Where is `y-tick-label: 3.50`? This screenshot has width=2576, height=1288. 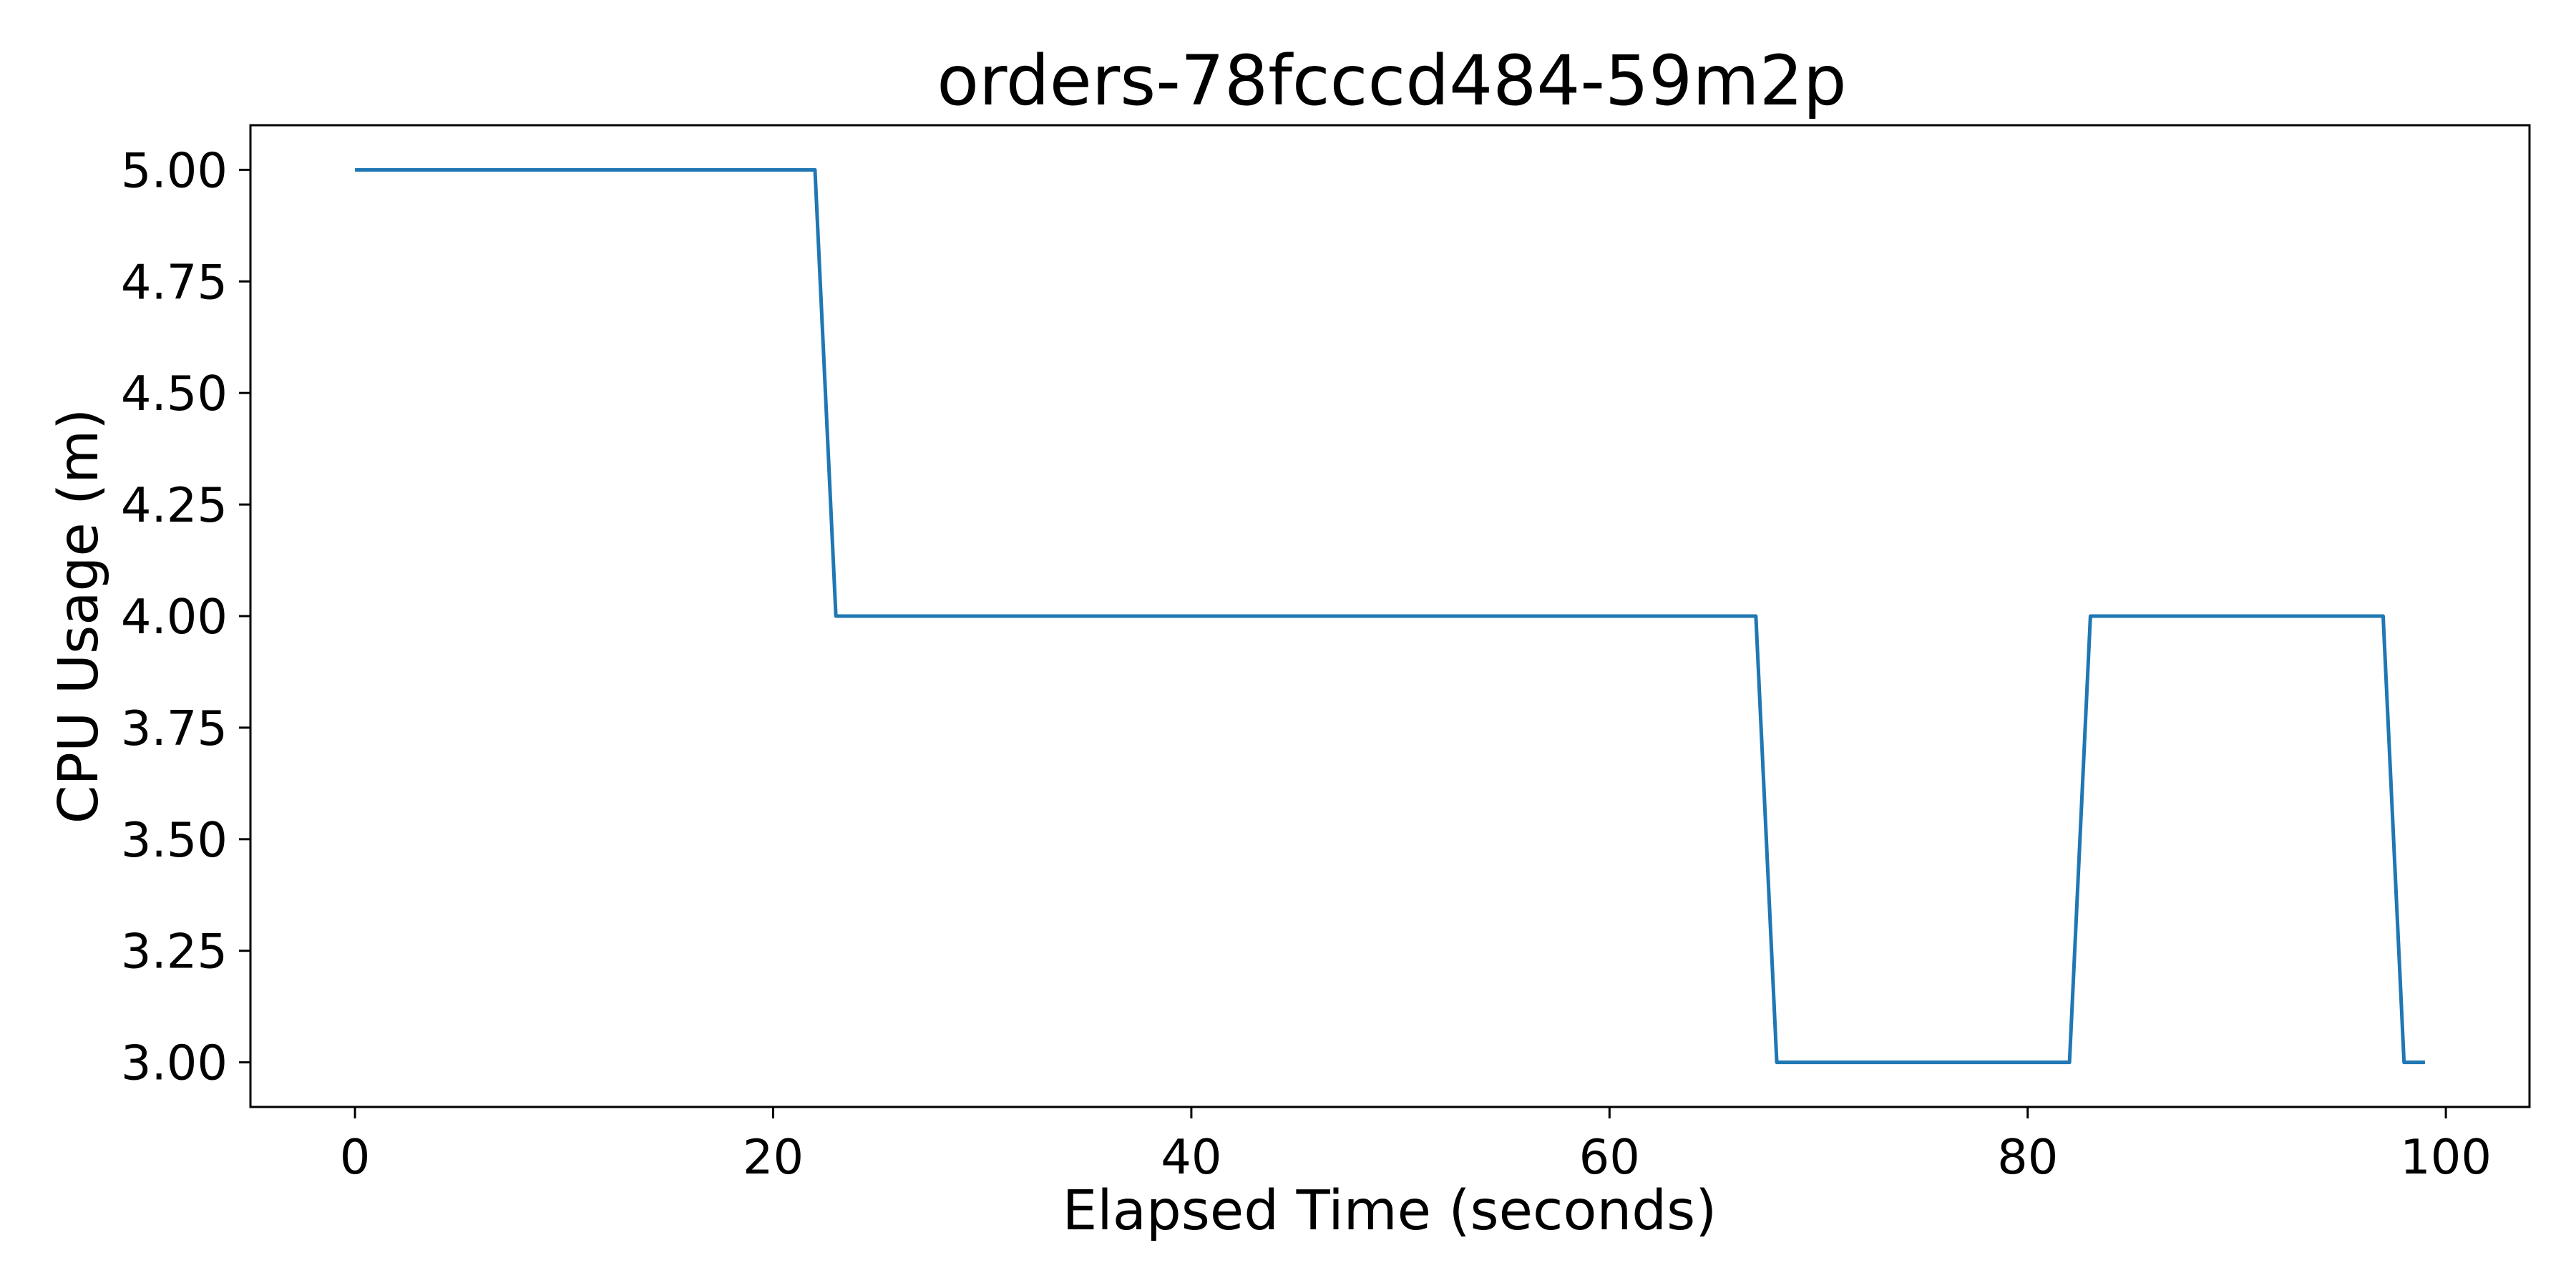 y-tick-label: 3.50 is located at coordinates (174, 840).